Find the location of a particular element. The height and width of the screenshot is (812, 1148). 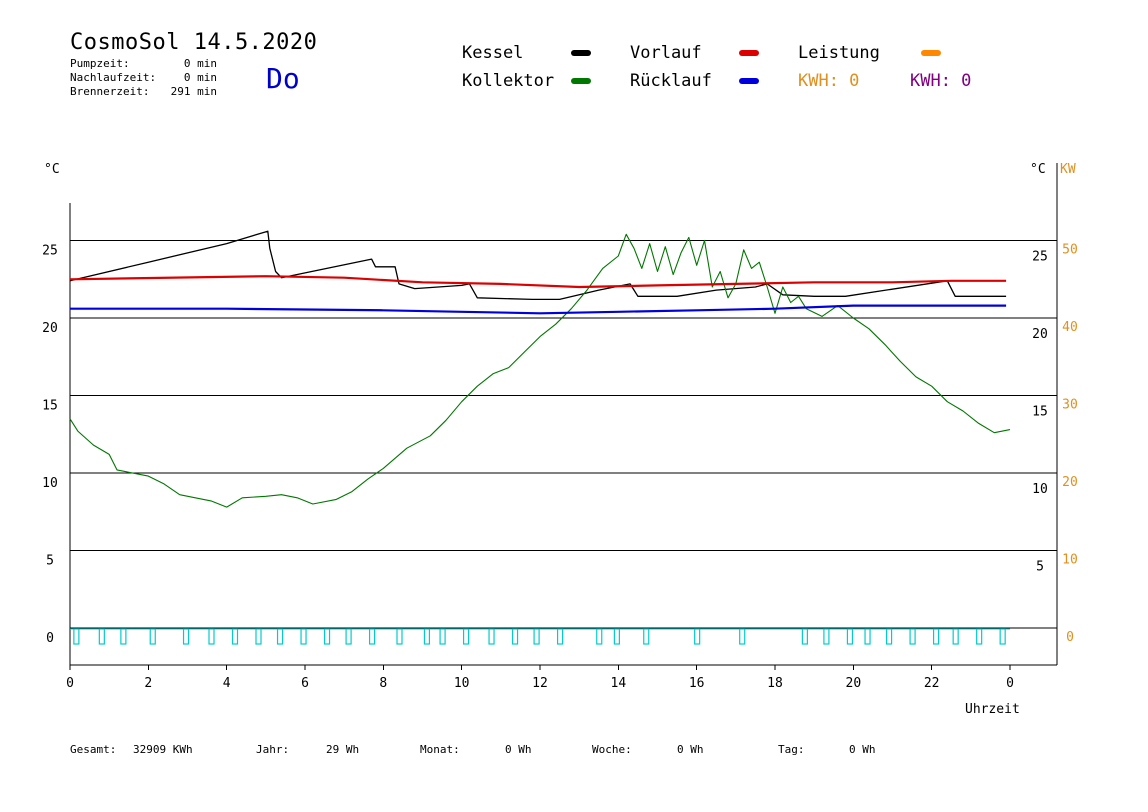

y-right-kw-unit: KW is located at coordinates (1068, 169).